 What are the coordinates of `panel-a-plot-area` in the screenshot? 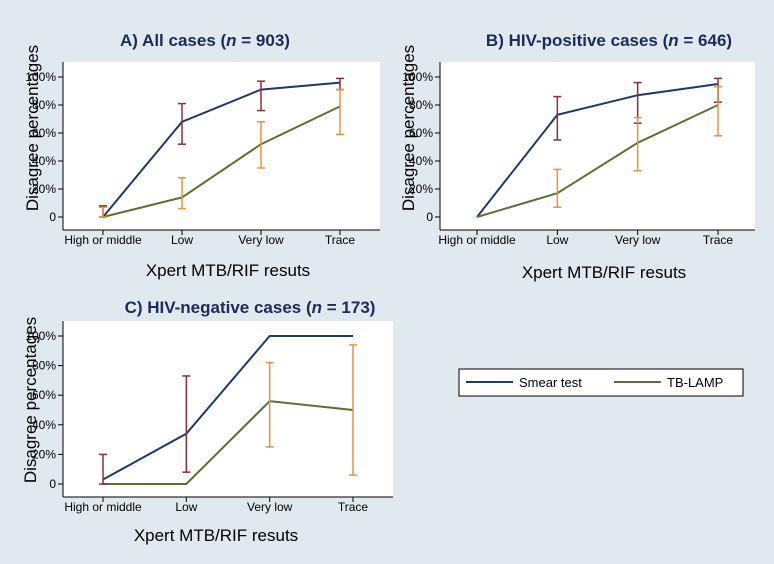 It's located at (221, 146).